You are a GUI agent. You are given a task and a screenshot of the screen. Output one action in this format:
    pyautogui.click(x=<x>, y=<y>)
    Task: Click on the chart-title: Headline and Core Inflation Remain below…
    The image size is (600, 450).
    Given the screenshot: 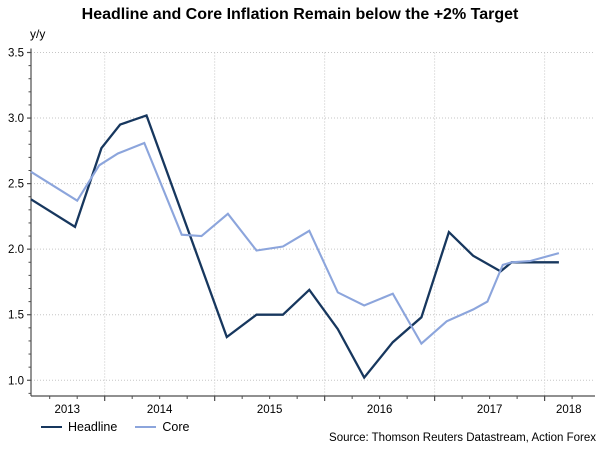 What is the action you would take?
    pyautogui.click(x=300, y=14)
    